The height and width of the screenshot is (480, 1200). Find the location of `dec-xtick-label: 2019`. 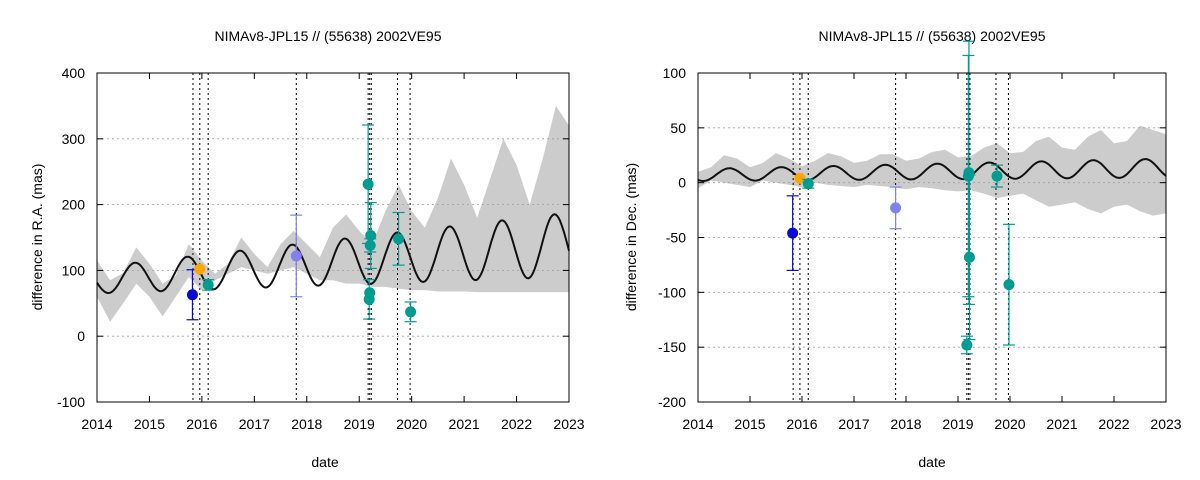

dec-xtick-label: 2019 is located at coordinates (957, 424).